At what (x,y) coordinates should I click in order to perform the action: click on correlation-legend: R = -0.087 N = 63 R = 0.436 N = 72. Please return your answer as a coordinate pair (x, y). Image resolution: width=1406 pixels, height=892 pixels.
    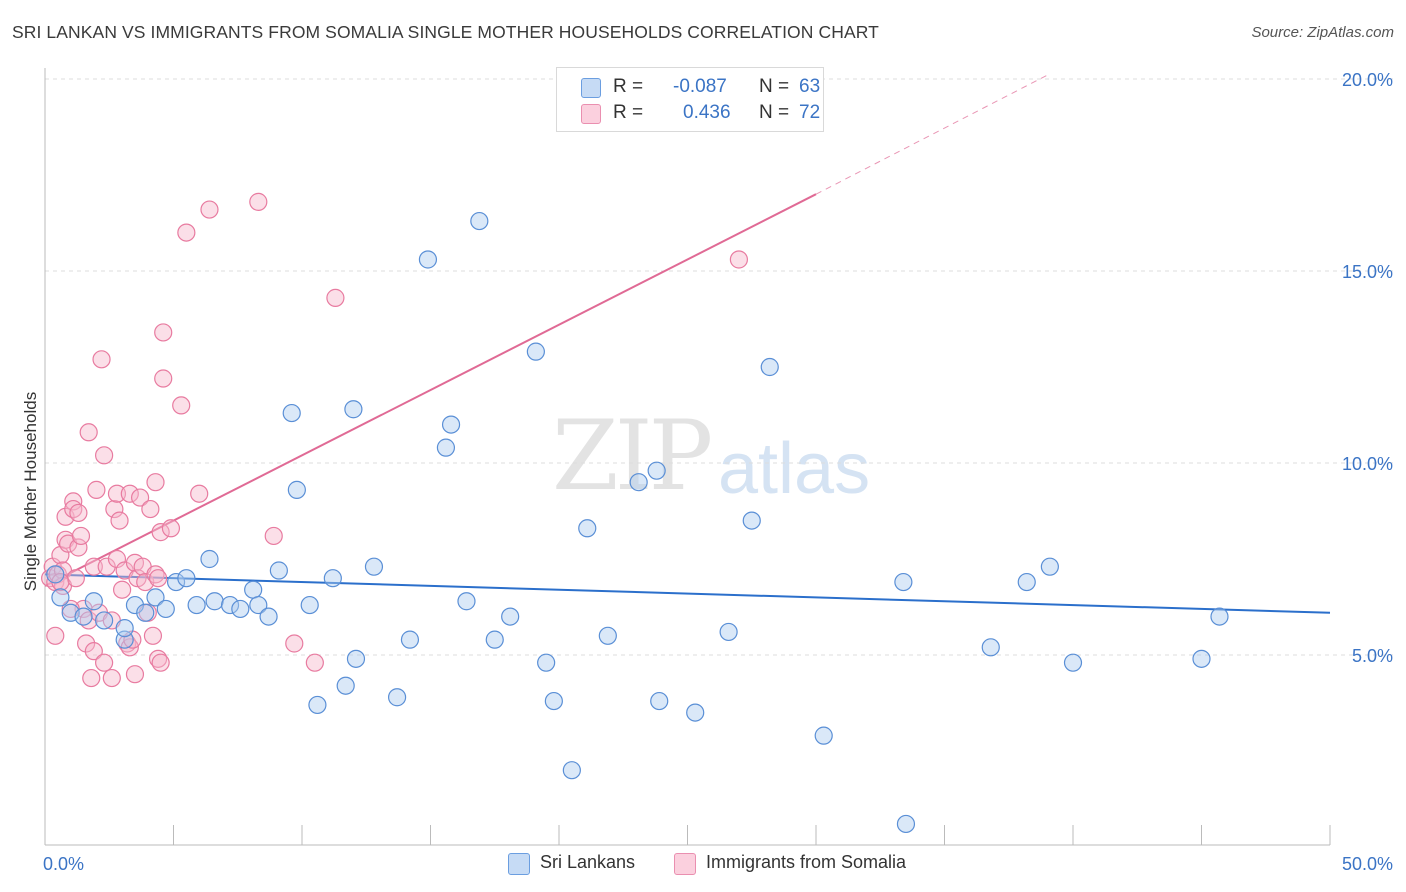
    Looking at the image, I should click on (690, 99).